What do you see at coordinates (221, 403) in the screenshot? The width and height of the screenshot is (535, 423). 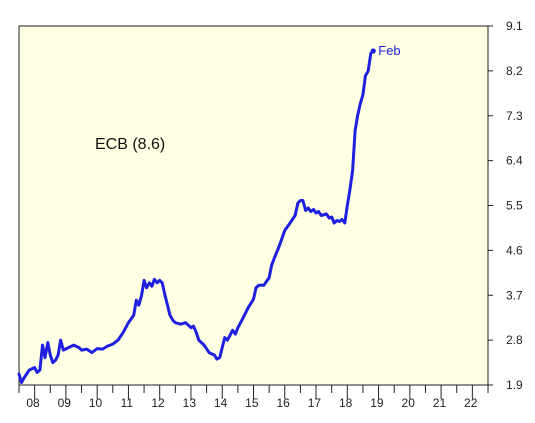 I see `x-tick-label: 14` at bounding box center [221, 403].